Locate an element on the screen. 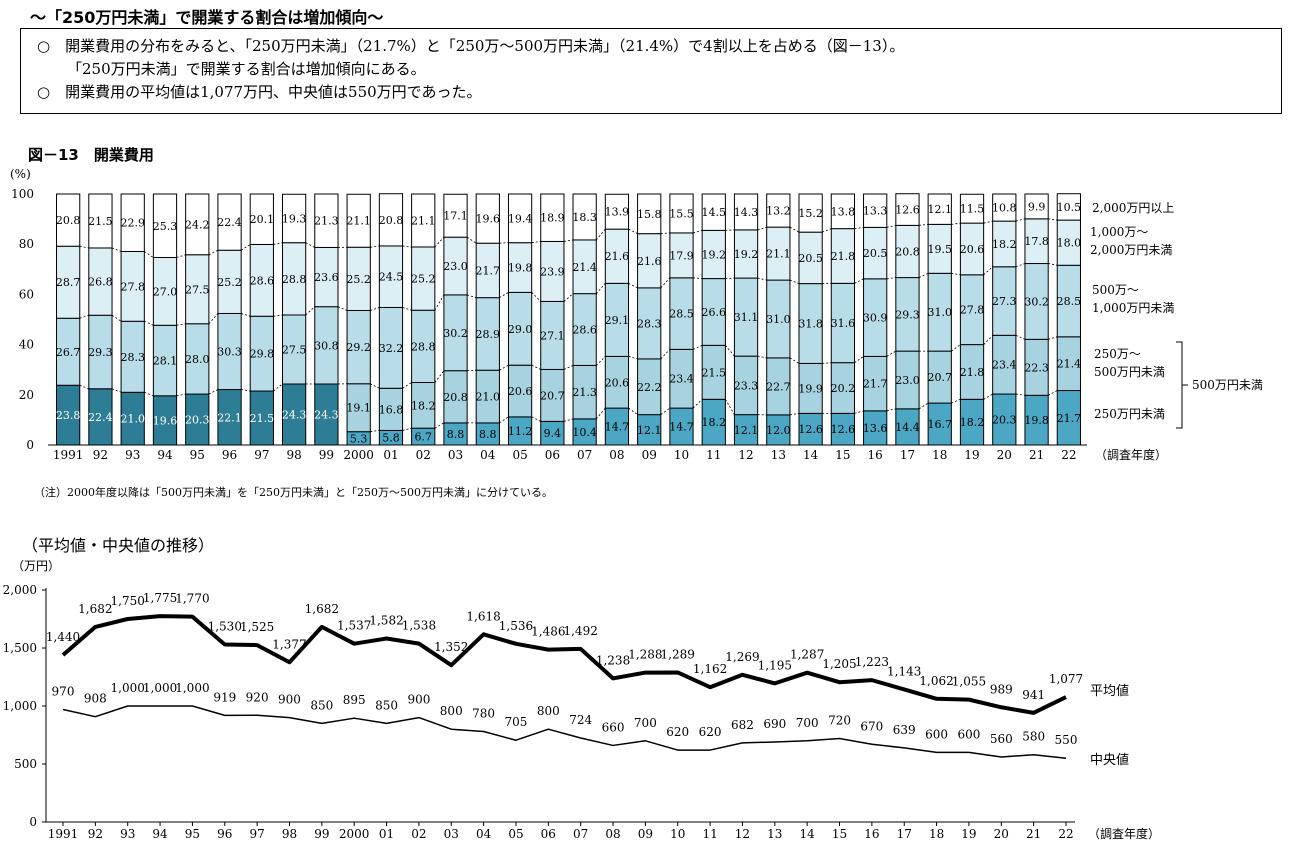  data-label: 21.8 is located at coordinates (843, 256).